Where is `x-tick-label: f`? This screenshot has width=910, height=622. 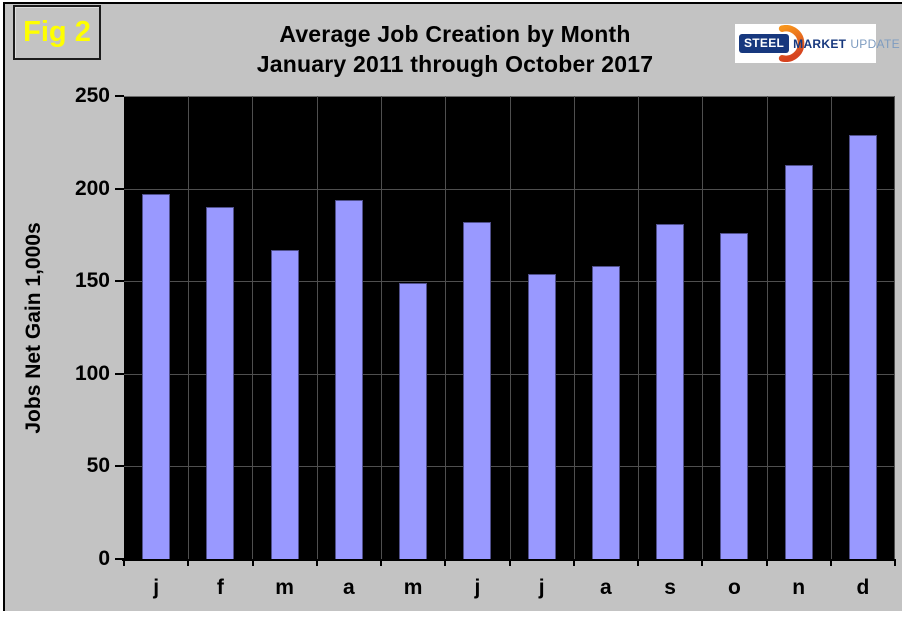 x-tick-label: f is located at coordinates (220, 587).